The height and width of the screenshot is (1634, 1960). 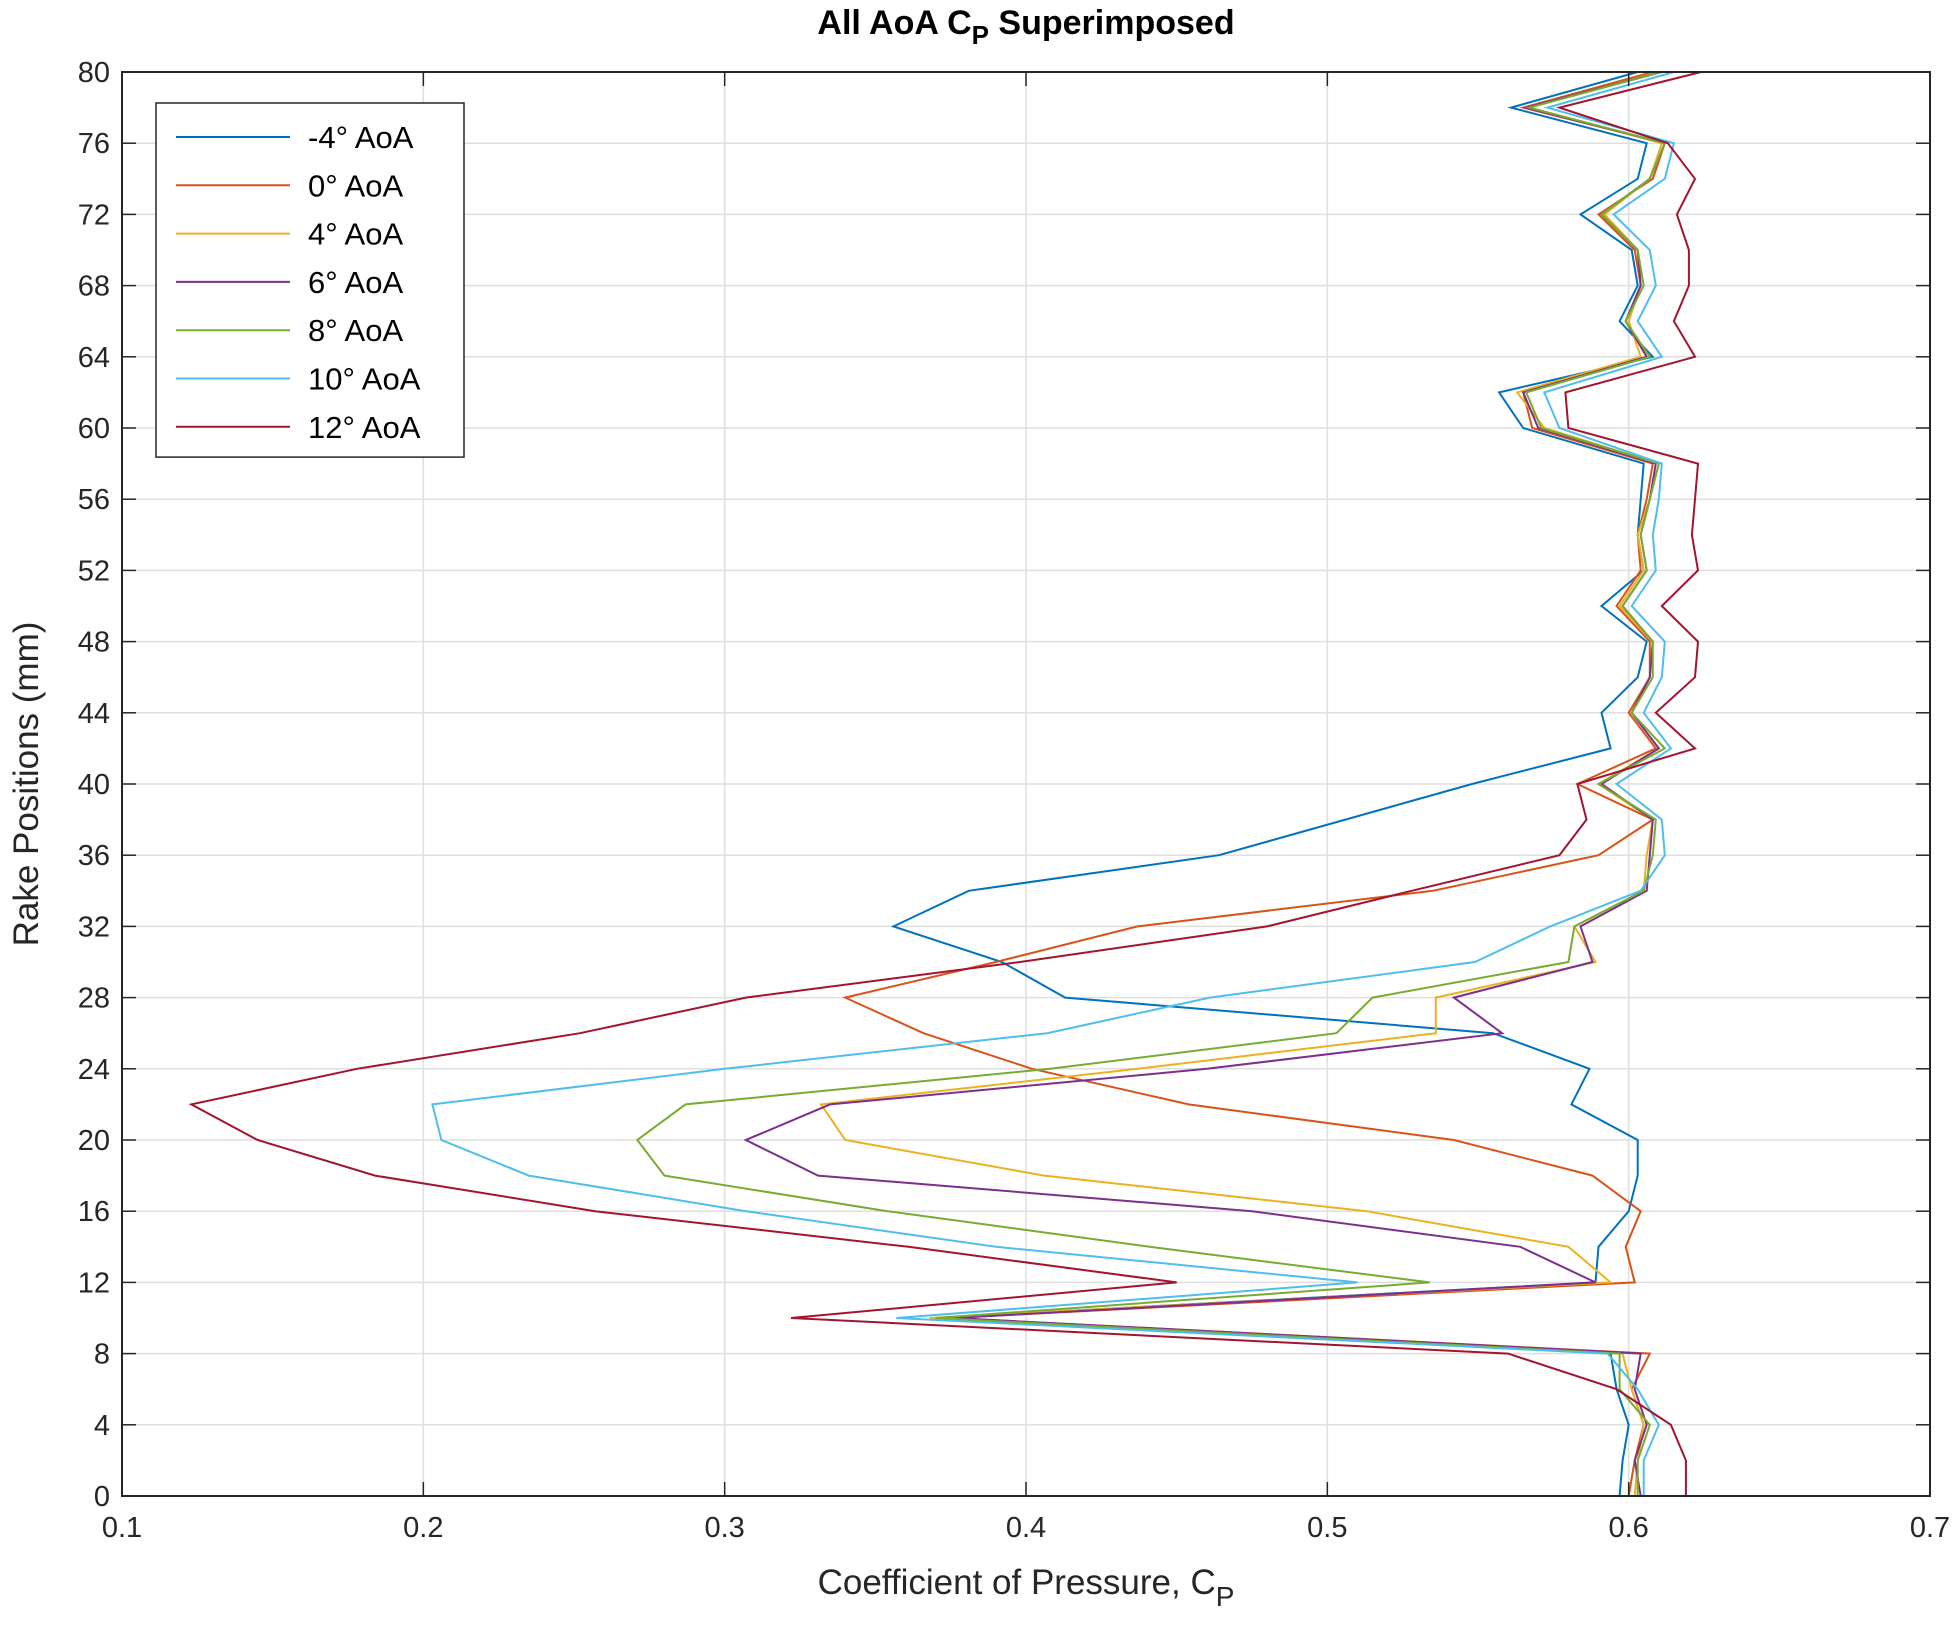 What do you see at coordinates (423, 1528) in the screenshot?
I see `x-tick-label: 0.2` at bounding box center [423, 1528].